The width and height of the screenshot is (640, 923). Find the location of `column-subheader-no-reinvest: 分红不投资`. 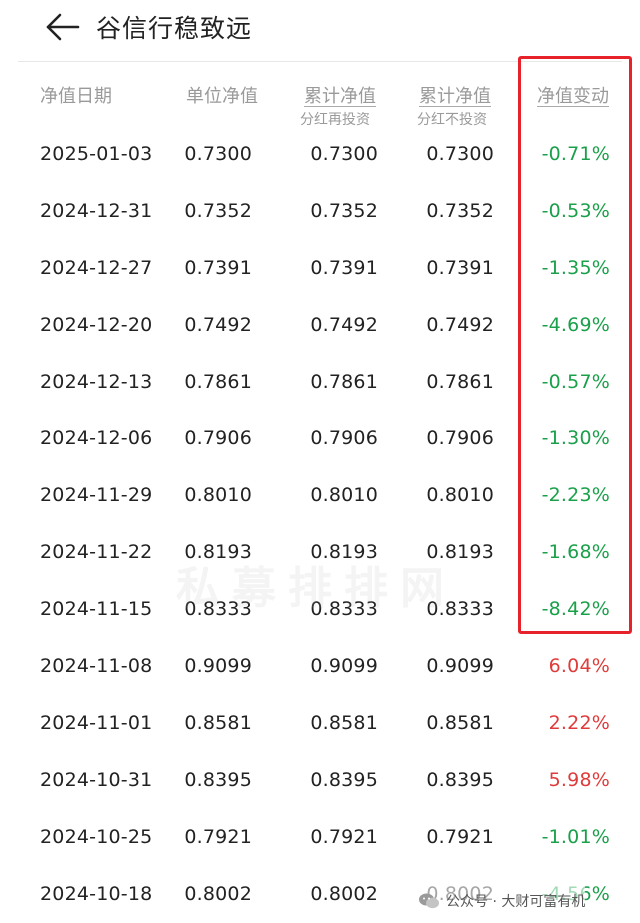

column-subheader-no-reinvest: 分红不投资 is located at coordinates (452, 120).